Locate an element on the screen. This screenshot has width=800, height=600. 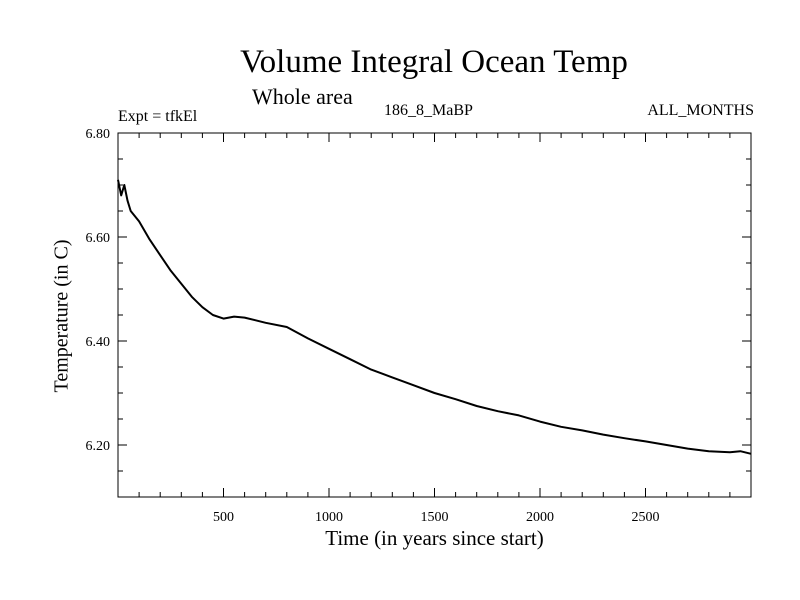
x-tick-label: 1500 is located at coordinates (435, 517).